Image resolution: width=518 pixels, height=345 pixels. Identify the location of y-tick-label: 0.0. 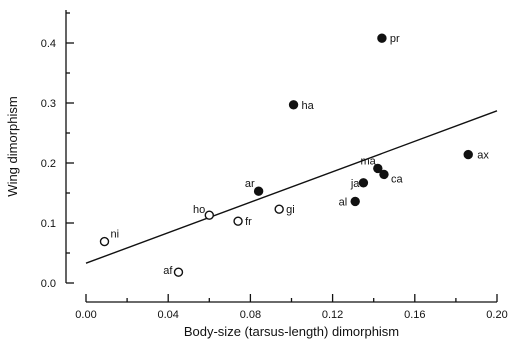
(48, 284).